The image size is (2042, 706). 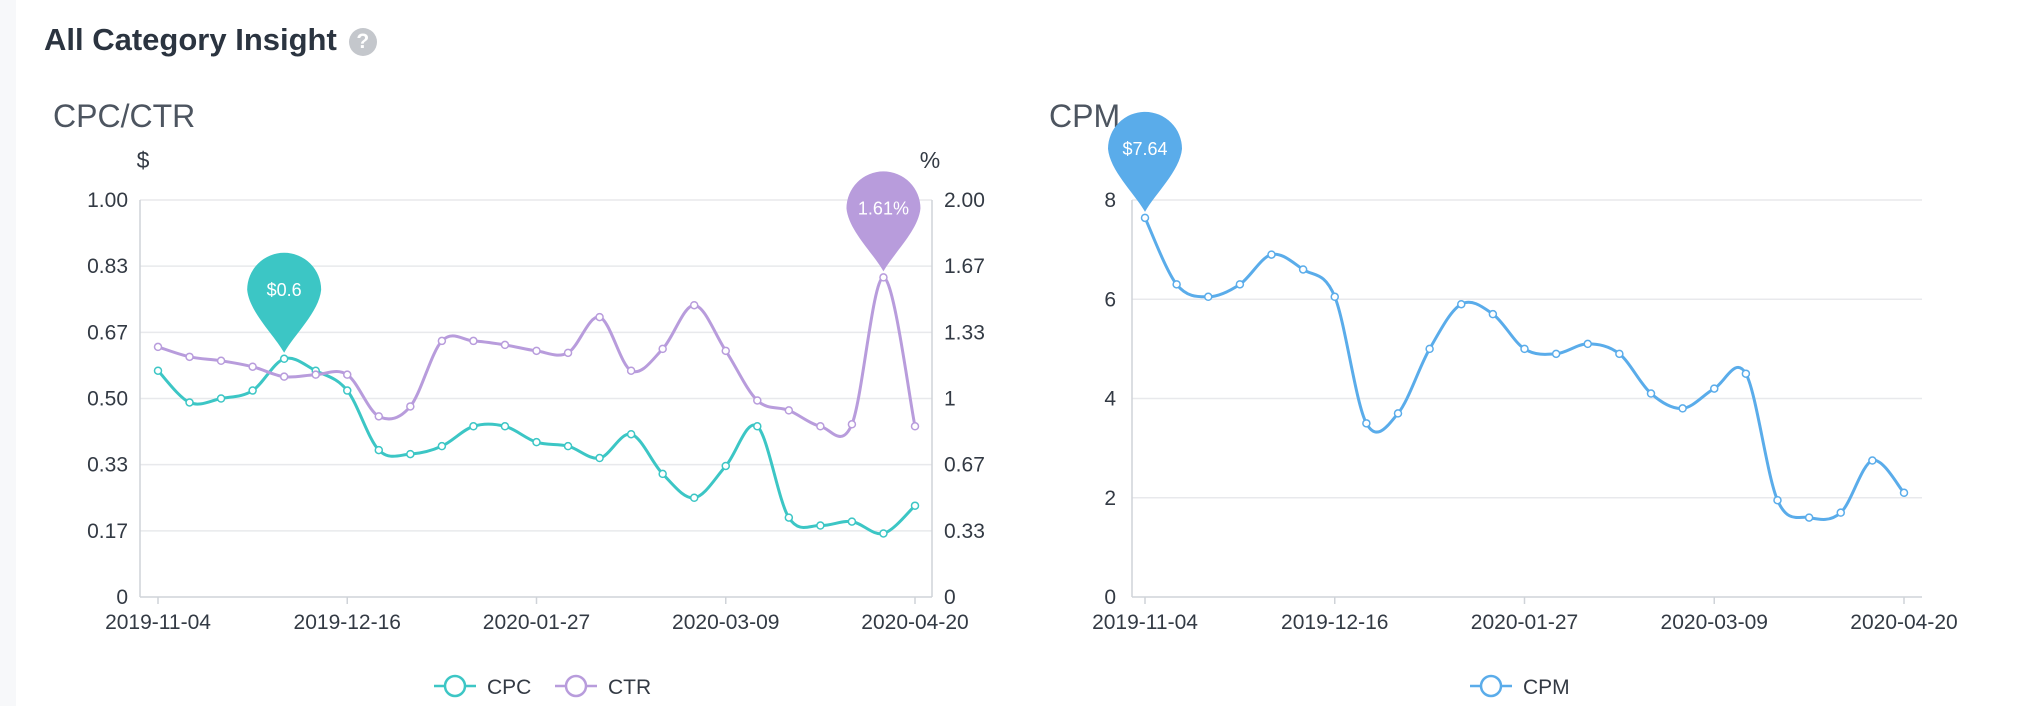 What do you see at coordinates (964, 200) in the screenshot?
I see `y-right-tick-label: 2.00` at bounding box center [964, 200].